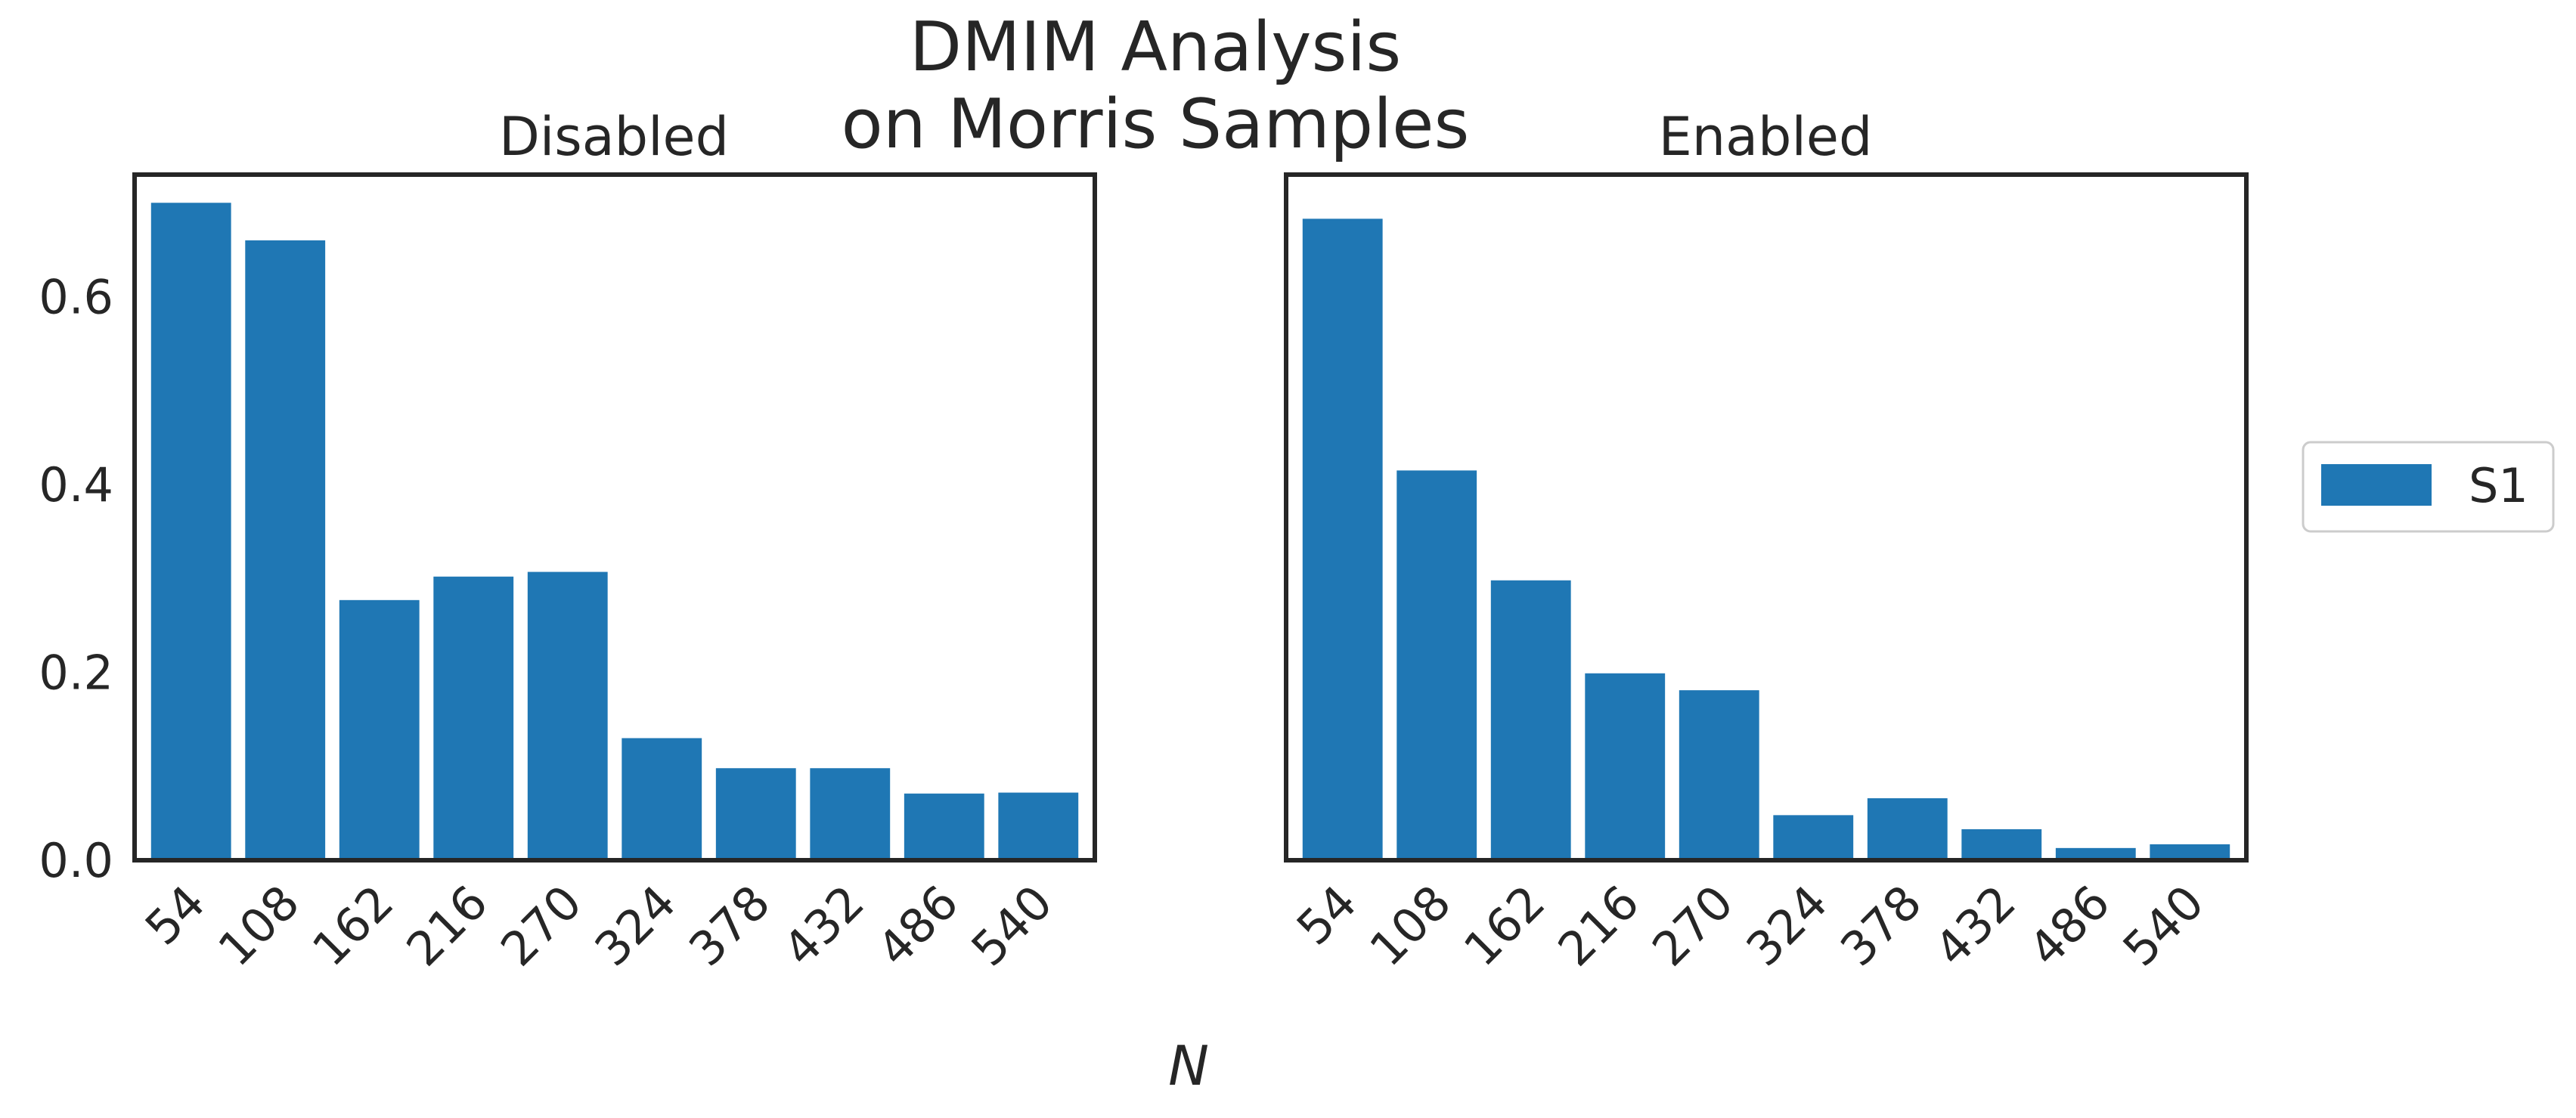  Describe the element at coordinates (76, 860) in the screenshot. I see `y-tick-label: 0.0` at that location.